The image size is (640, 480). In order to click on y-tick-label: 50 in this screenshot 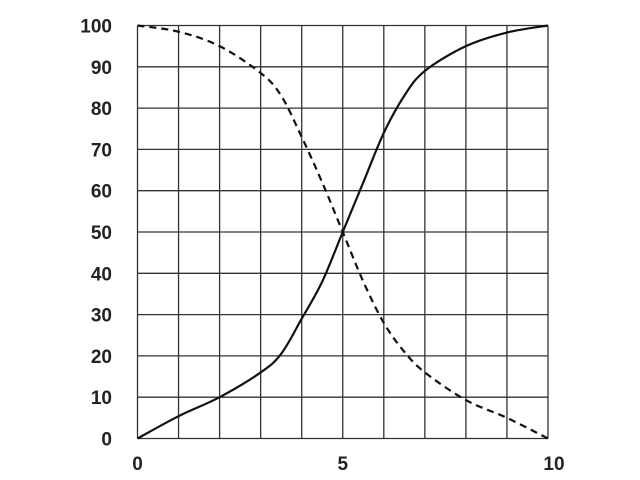, I will do `click(101, 233)`.